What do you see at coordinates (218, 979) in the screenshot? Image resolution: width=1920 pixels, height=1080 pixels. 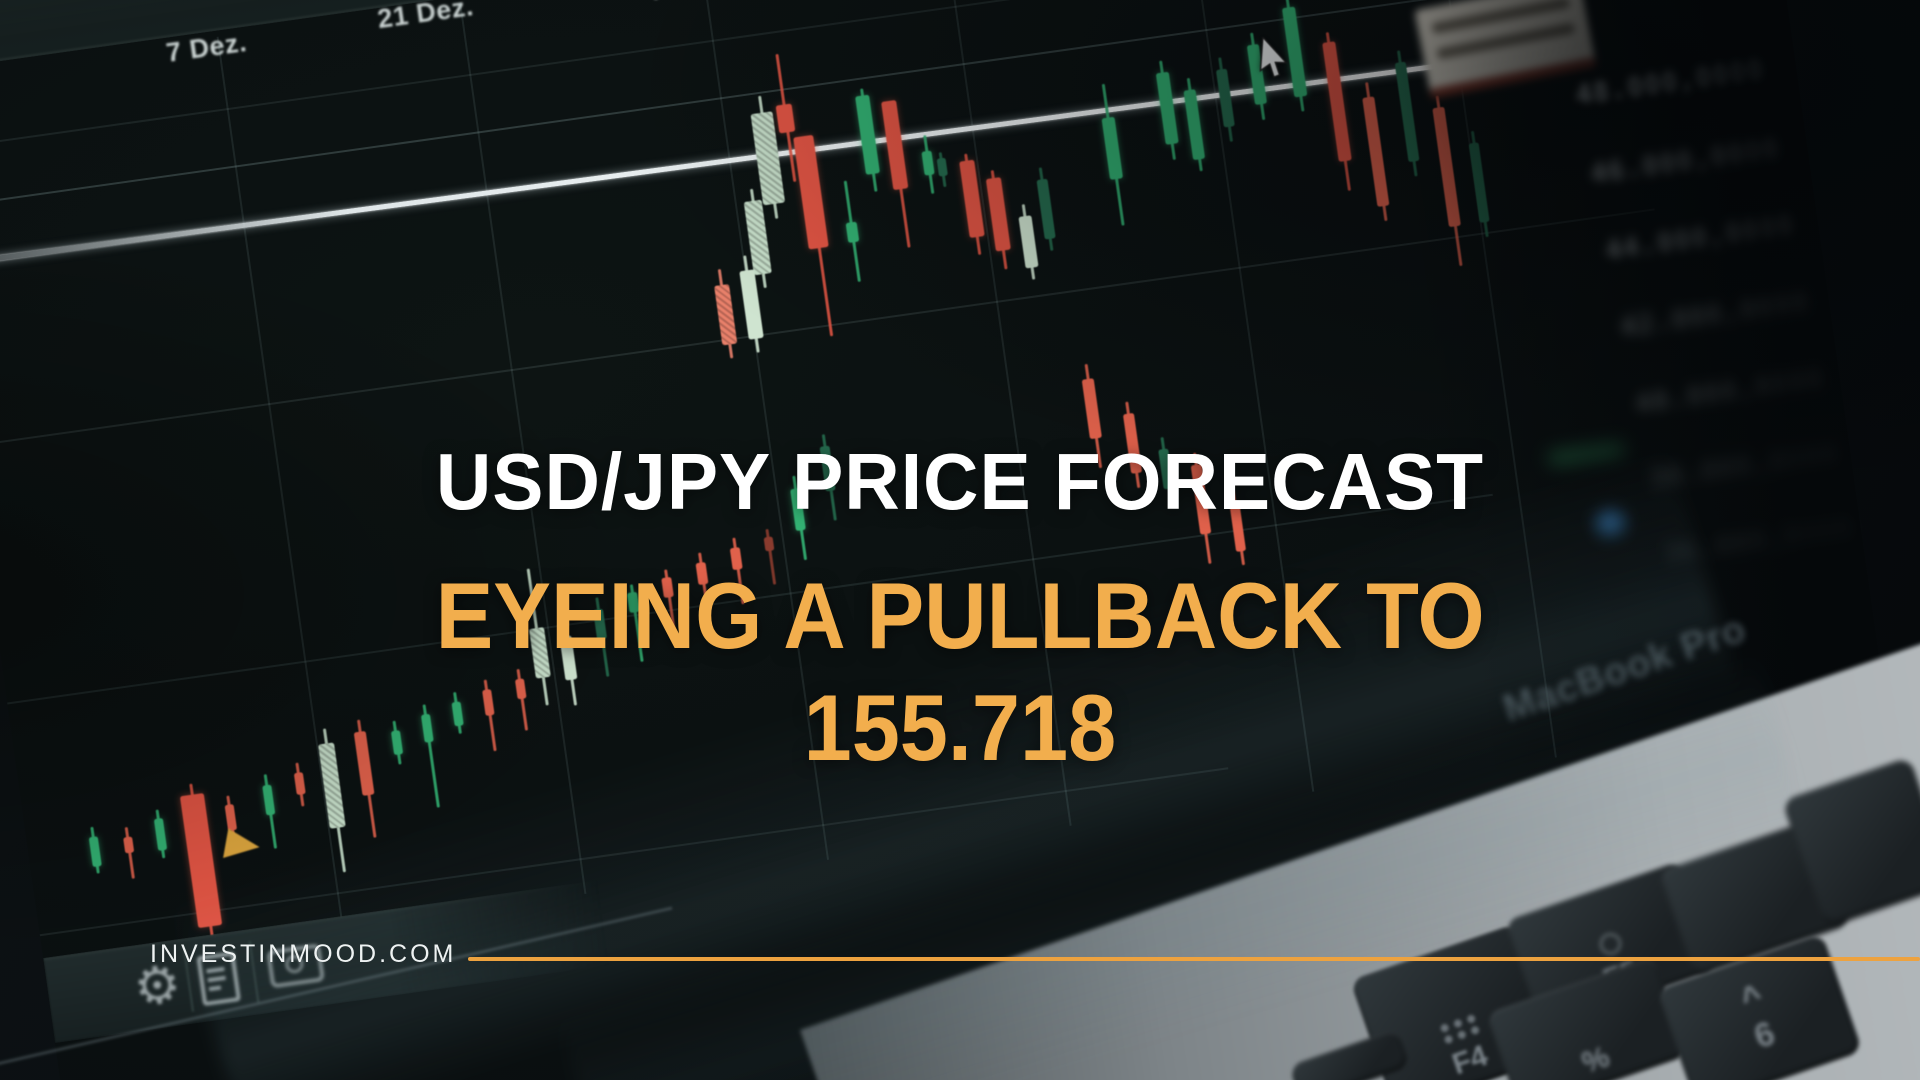 I see `clipboard-icon` at bounding box center [218, 979].